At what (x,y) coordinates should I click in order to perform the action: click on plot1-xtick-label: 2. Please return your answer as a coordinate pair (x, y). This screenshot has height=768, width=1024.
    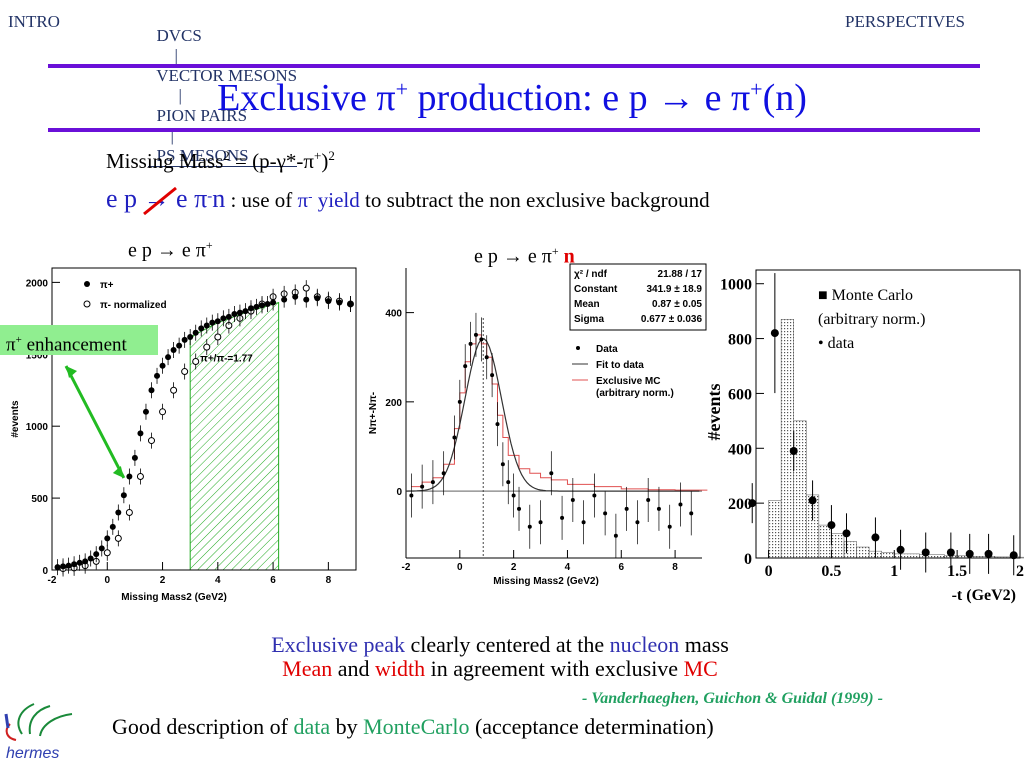
    Looking at the image, I should click on (163, 580).